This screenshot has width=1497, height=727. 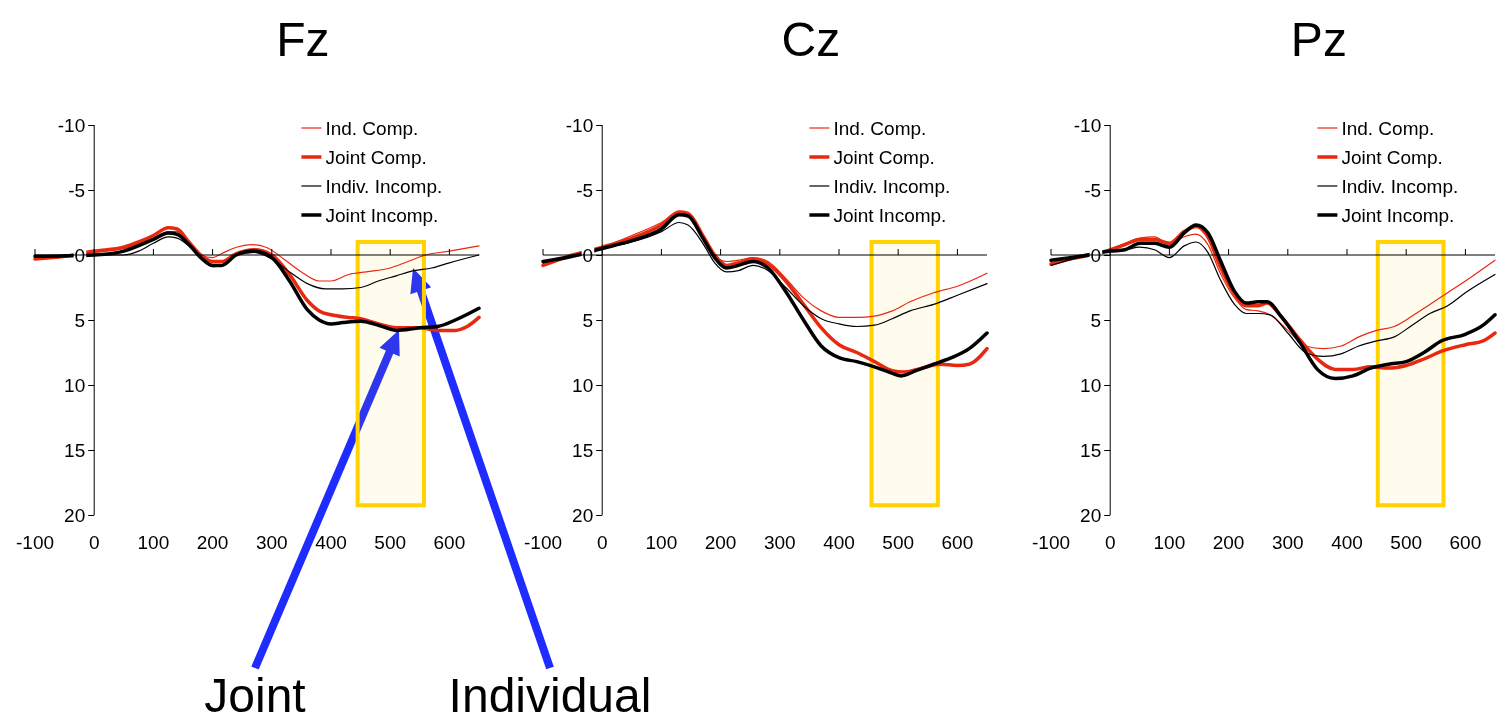 I want to click on chart-title: Cz, so click(x=811, y=39).